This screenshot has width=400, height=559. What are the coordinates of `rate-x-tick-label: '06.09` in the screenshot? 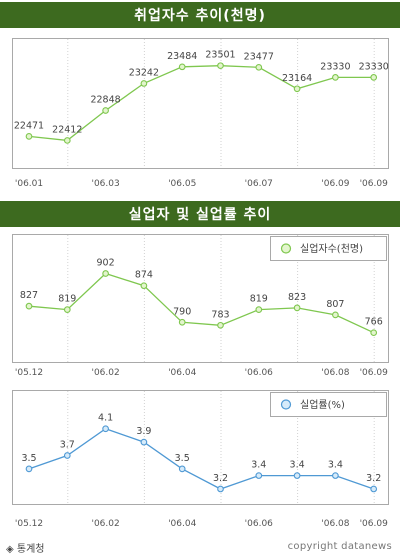 It's located at (374, 524).